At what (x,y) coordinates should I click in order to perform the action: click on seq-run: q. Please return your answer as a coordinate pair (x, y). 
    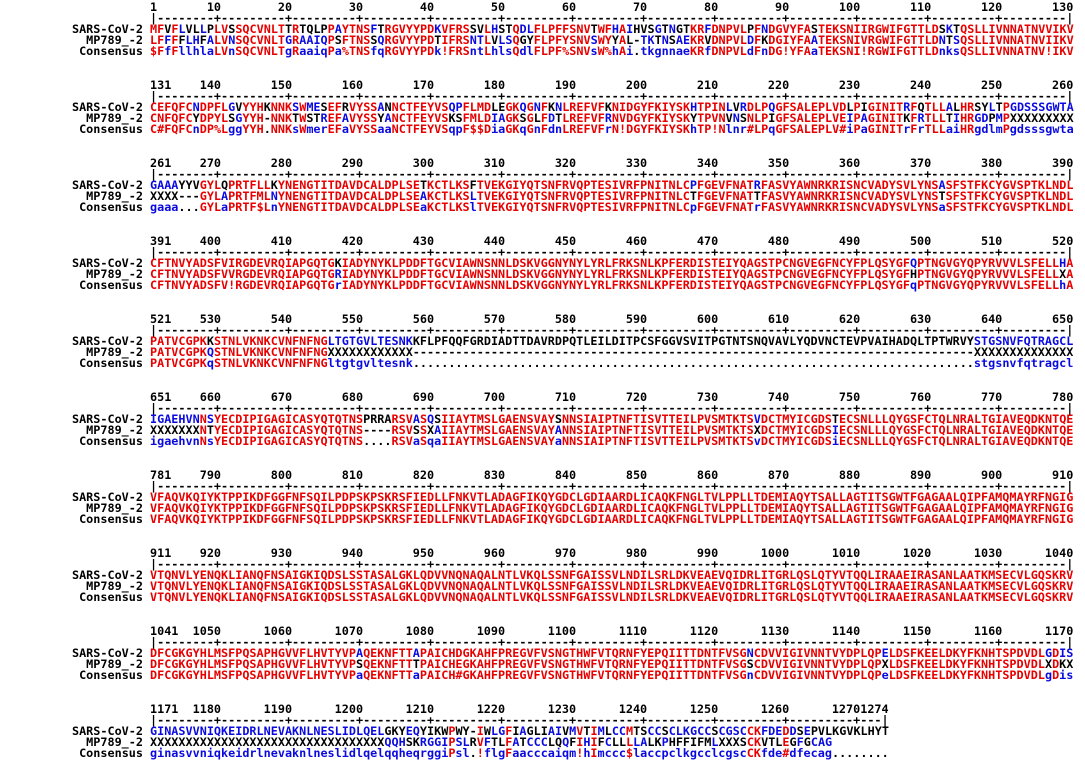
    Looking at the image, I should click on (523, 129).